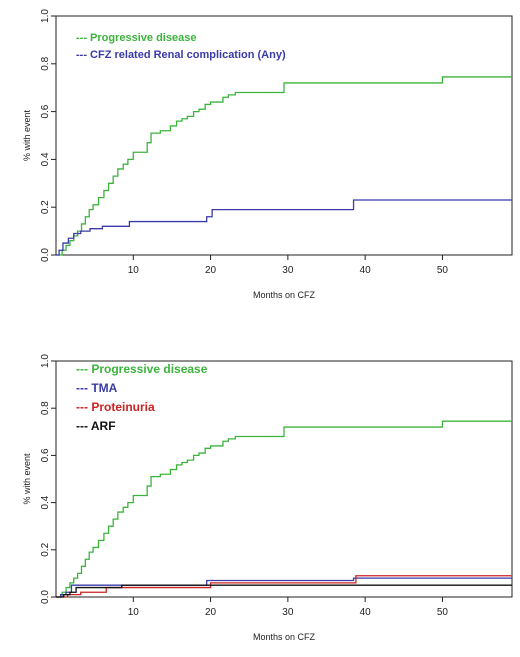 This screenshot has height=657, width=520. I want to click on chart1-legend-progressive-disease: --- Progressive disease, so click(136, 38).